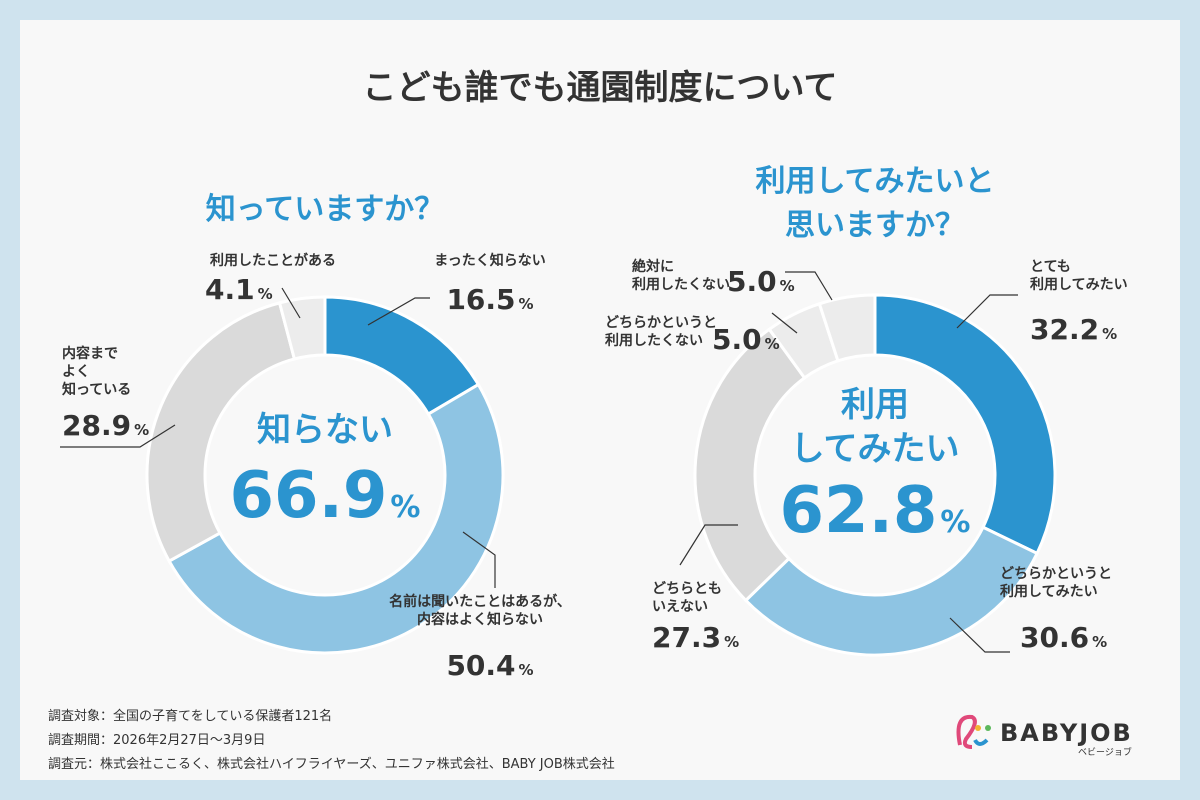  What do you see at coordinates (687, 598) in the screenshot?
I see `category-label: どちらとも いえない` at bounding box center [687, 598].